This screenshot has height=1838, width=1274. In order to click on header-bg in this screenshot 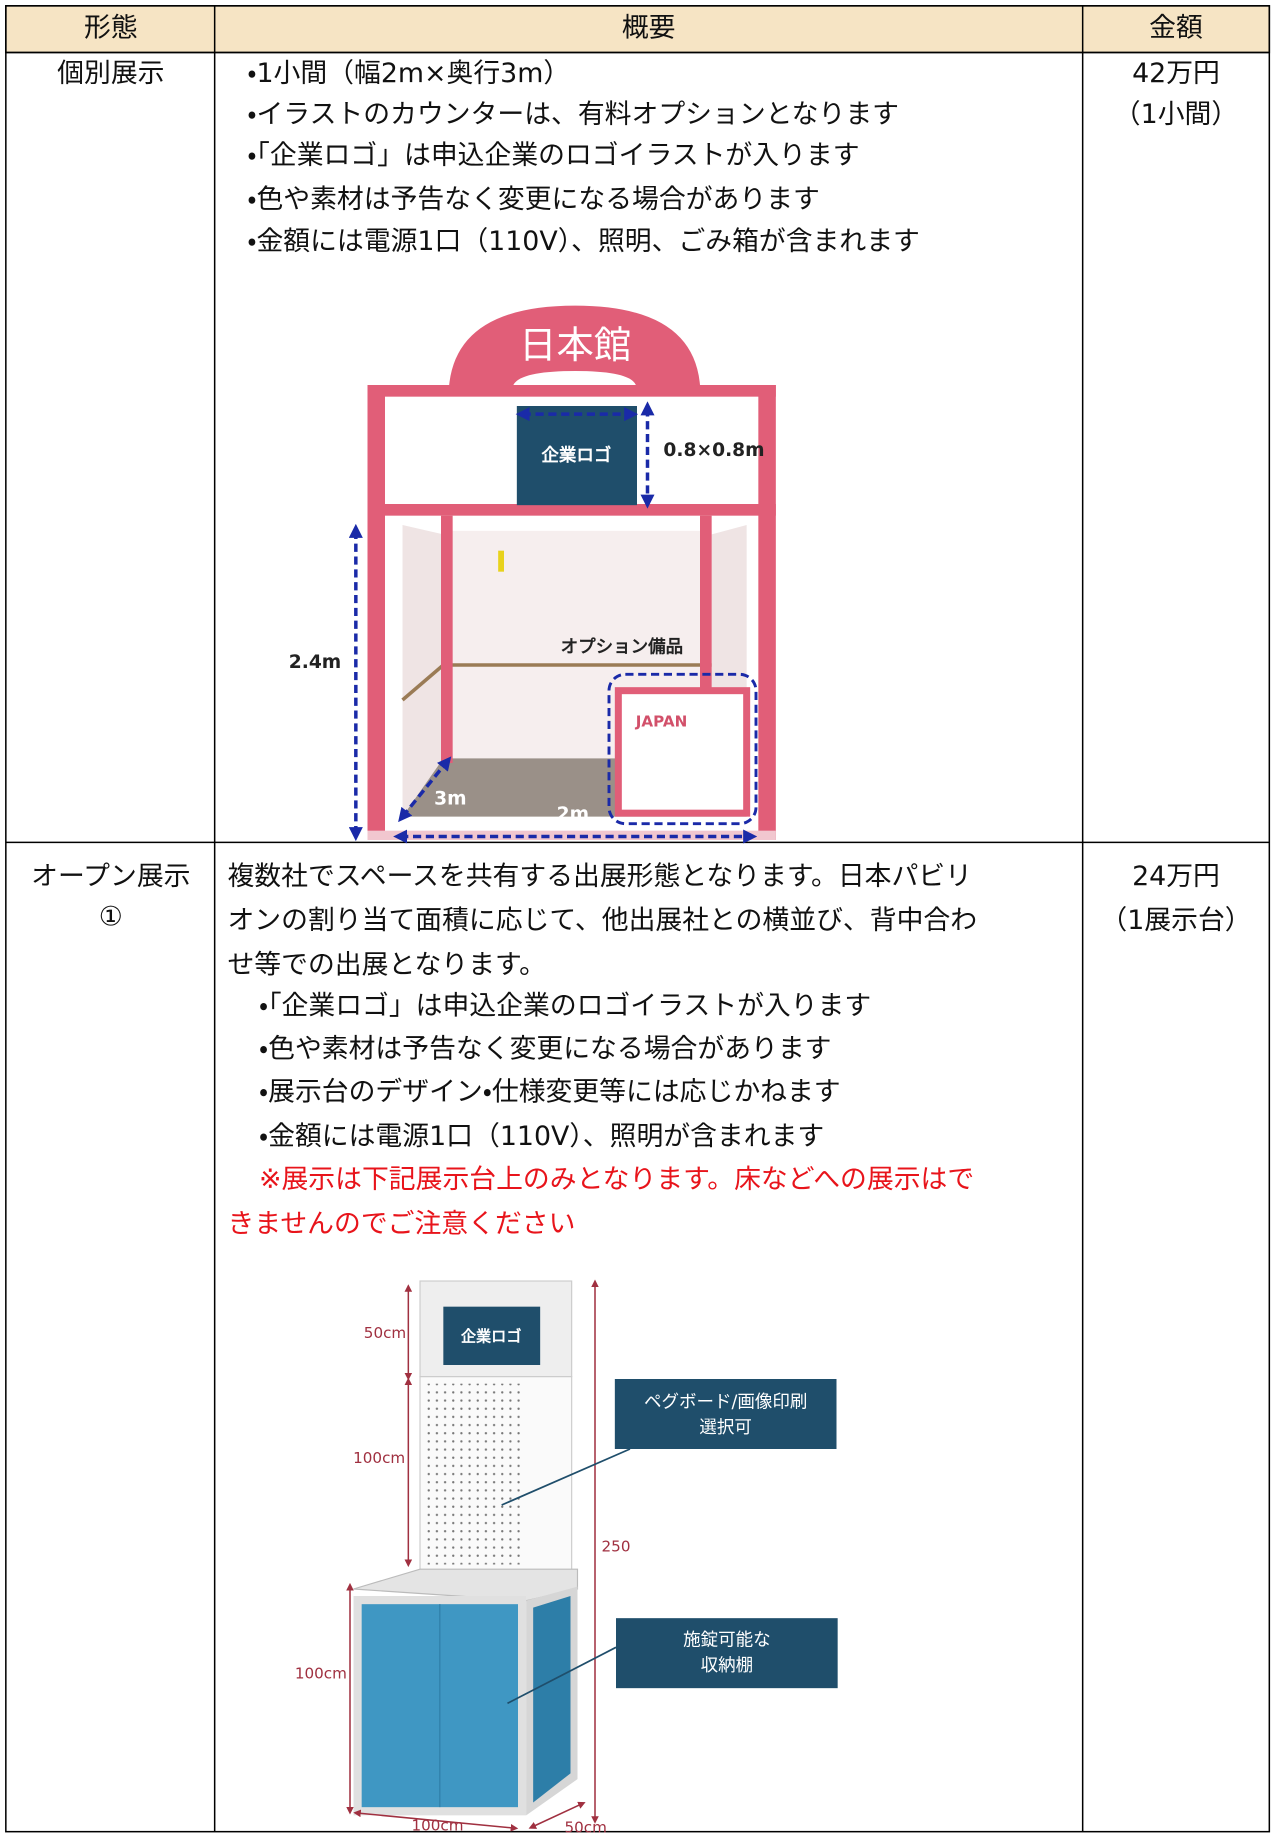, I will do `click(638, 29)`.